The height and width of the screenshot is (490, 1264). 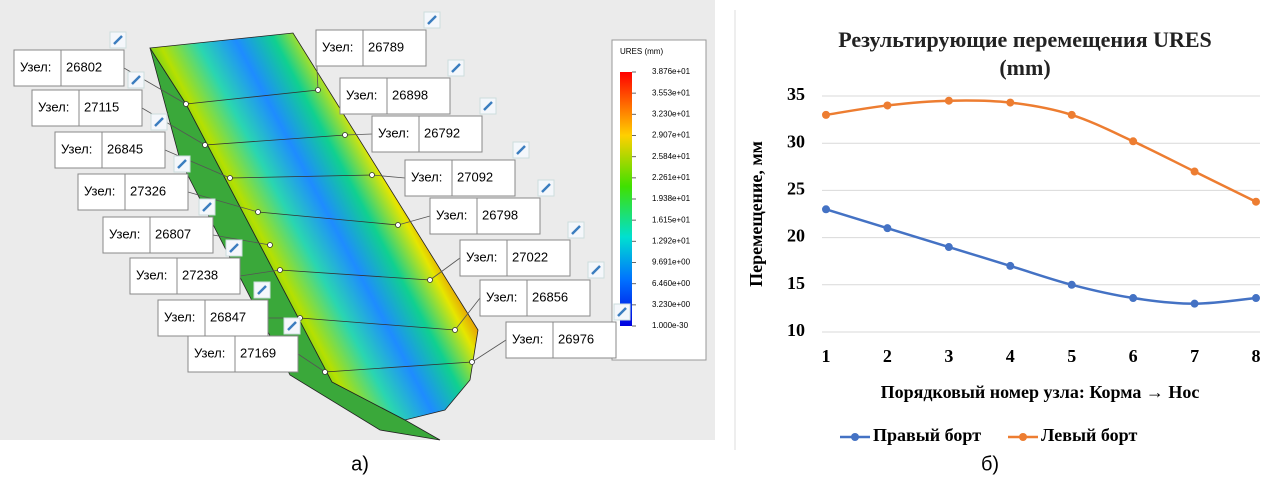 What do you see at coordinates (671, 304) in the screenshot?
I see `legend-tick-label: 3.230e+00` at bounding box center [671, 304].